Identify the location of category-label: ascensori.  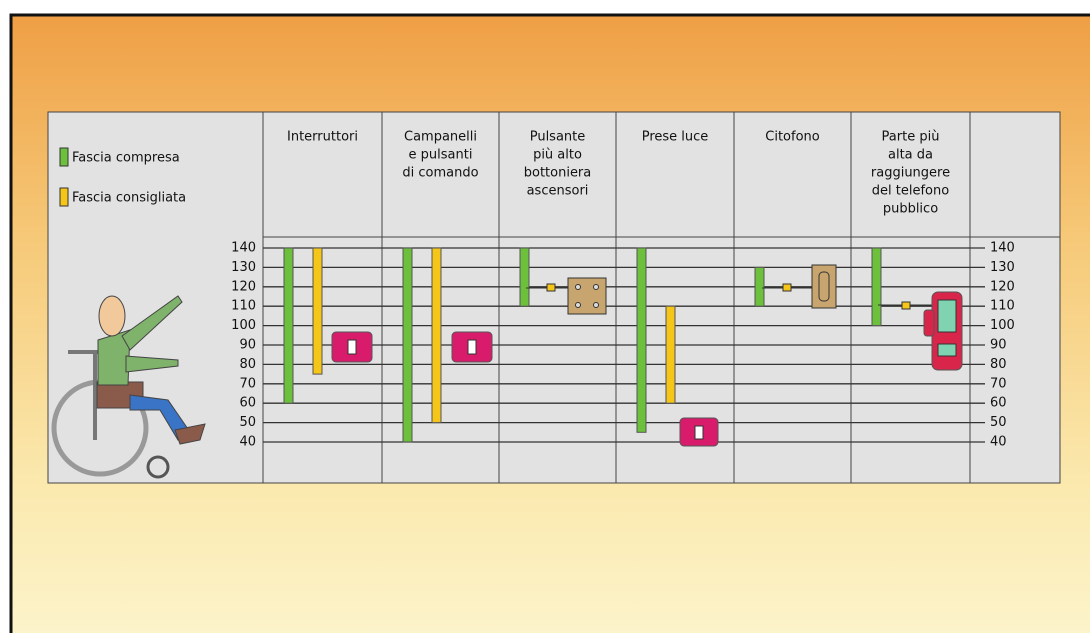
(558, 191).